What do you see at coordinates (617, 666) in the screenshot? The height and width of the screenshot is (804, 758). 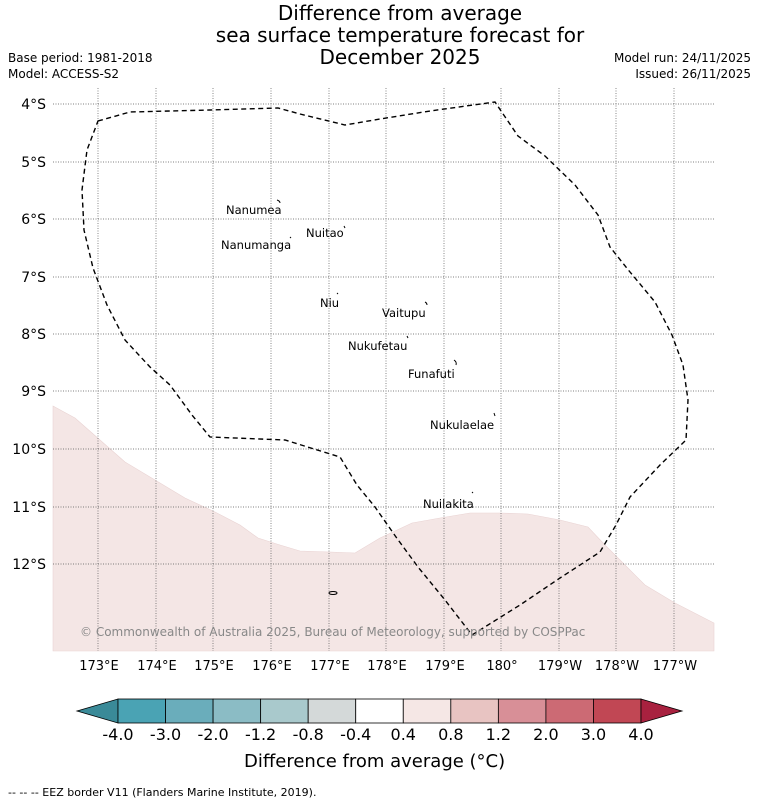 I see `lon-label: 178°W` at bounding box center [617, 666].